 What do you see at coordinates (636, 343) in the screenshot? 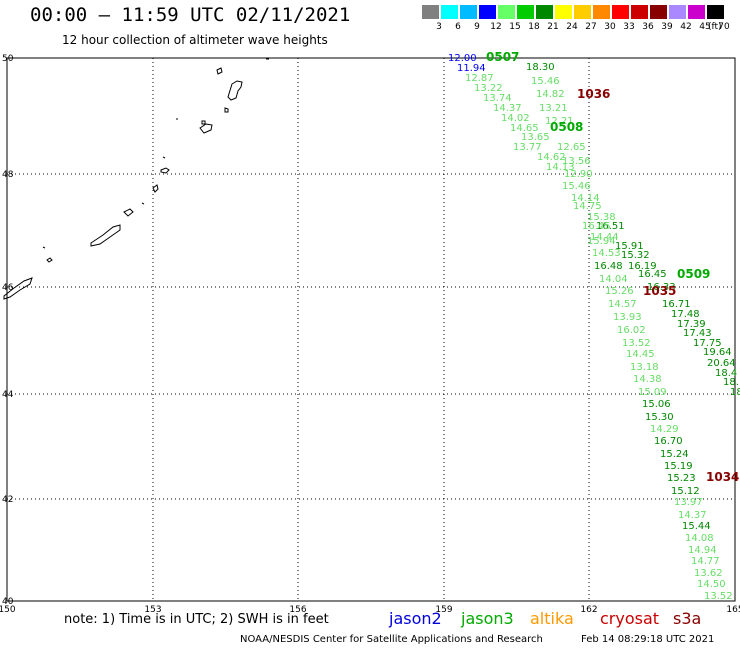
I see `wave-height-label: 13.52` at bounding box center [636, 343].